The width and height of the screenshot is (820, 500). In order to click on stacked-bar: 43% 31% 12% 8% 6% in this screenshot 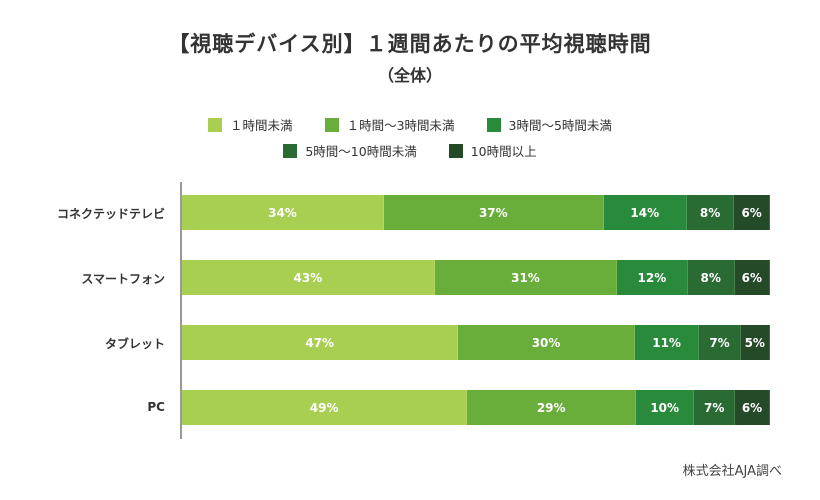, I will do `click(476, 277)`.